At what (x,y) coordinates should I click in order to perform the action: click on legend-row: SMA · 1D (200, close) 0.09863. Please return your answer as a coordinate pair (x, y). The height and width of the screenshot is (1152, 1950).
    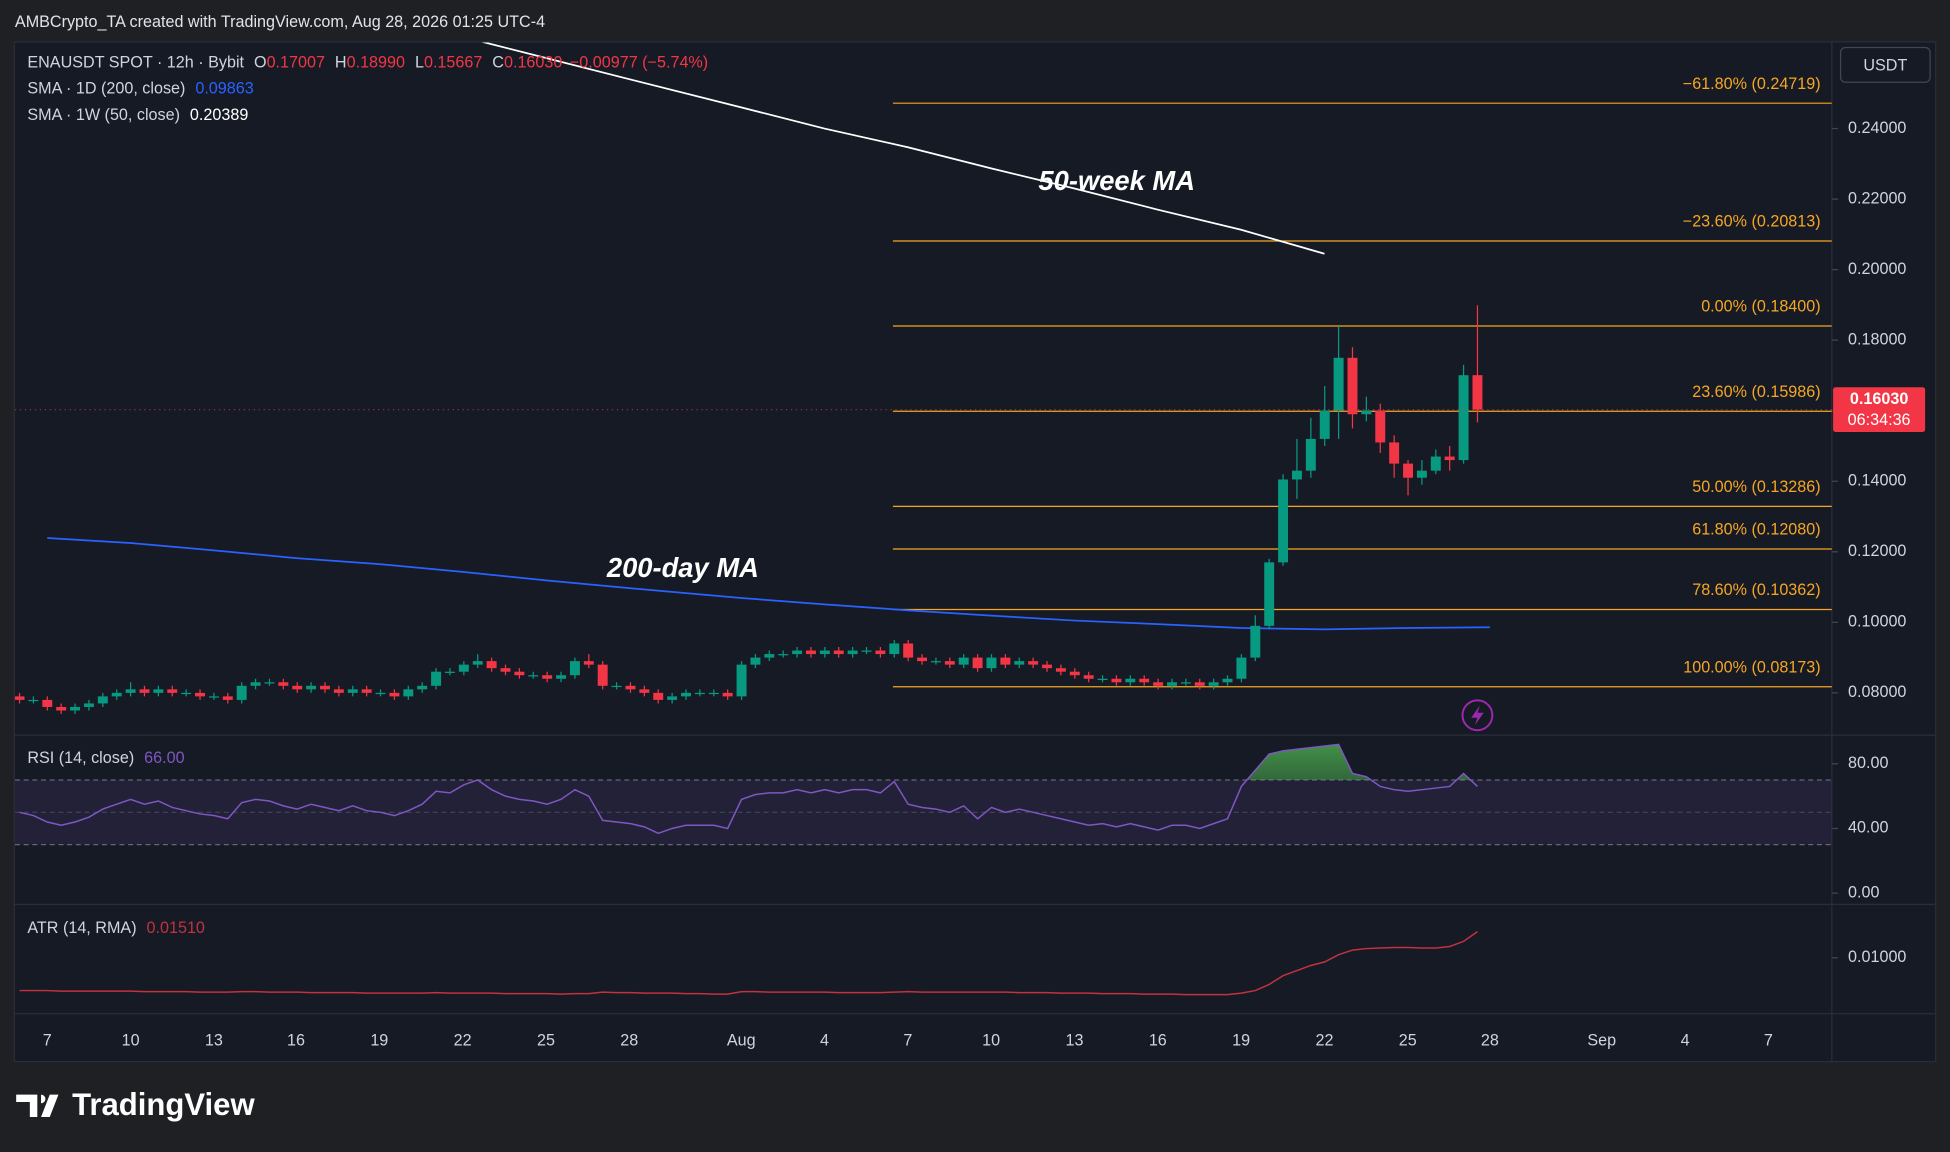
    Looking at the image, I should click on (140, 89).